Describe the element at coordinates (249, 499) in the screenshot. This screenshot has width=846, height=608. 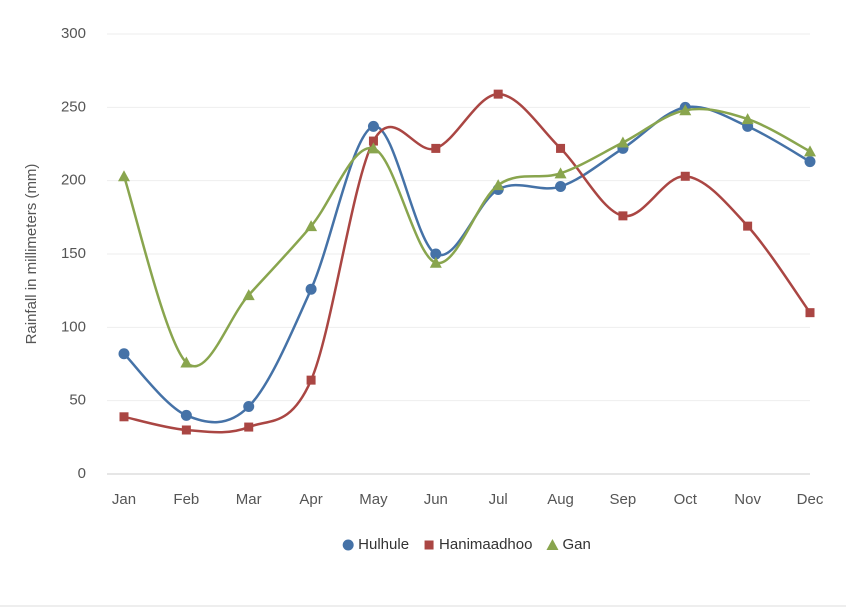
I see `x-tick-label: Mar` at that location.